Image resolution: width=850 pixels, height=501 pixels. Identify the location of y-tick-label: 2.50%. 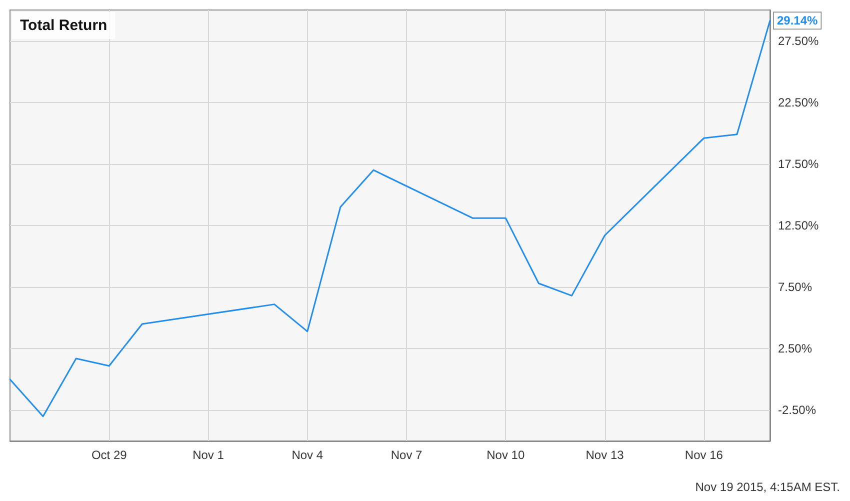
(795, 349).